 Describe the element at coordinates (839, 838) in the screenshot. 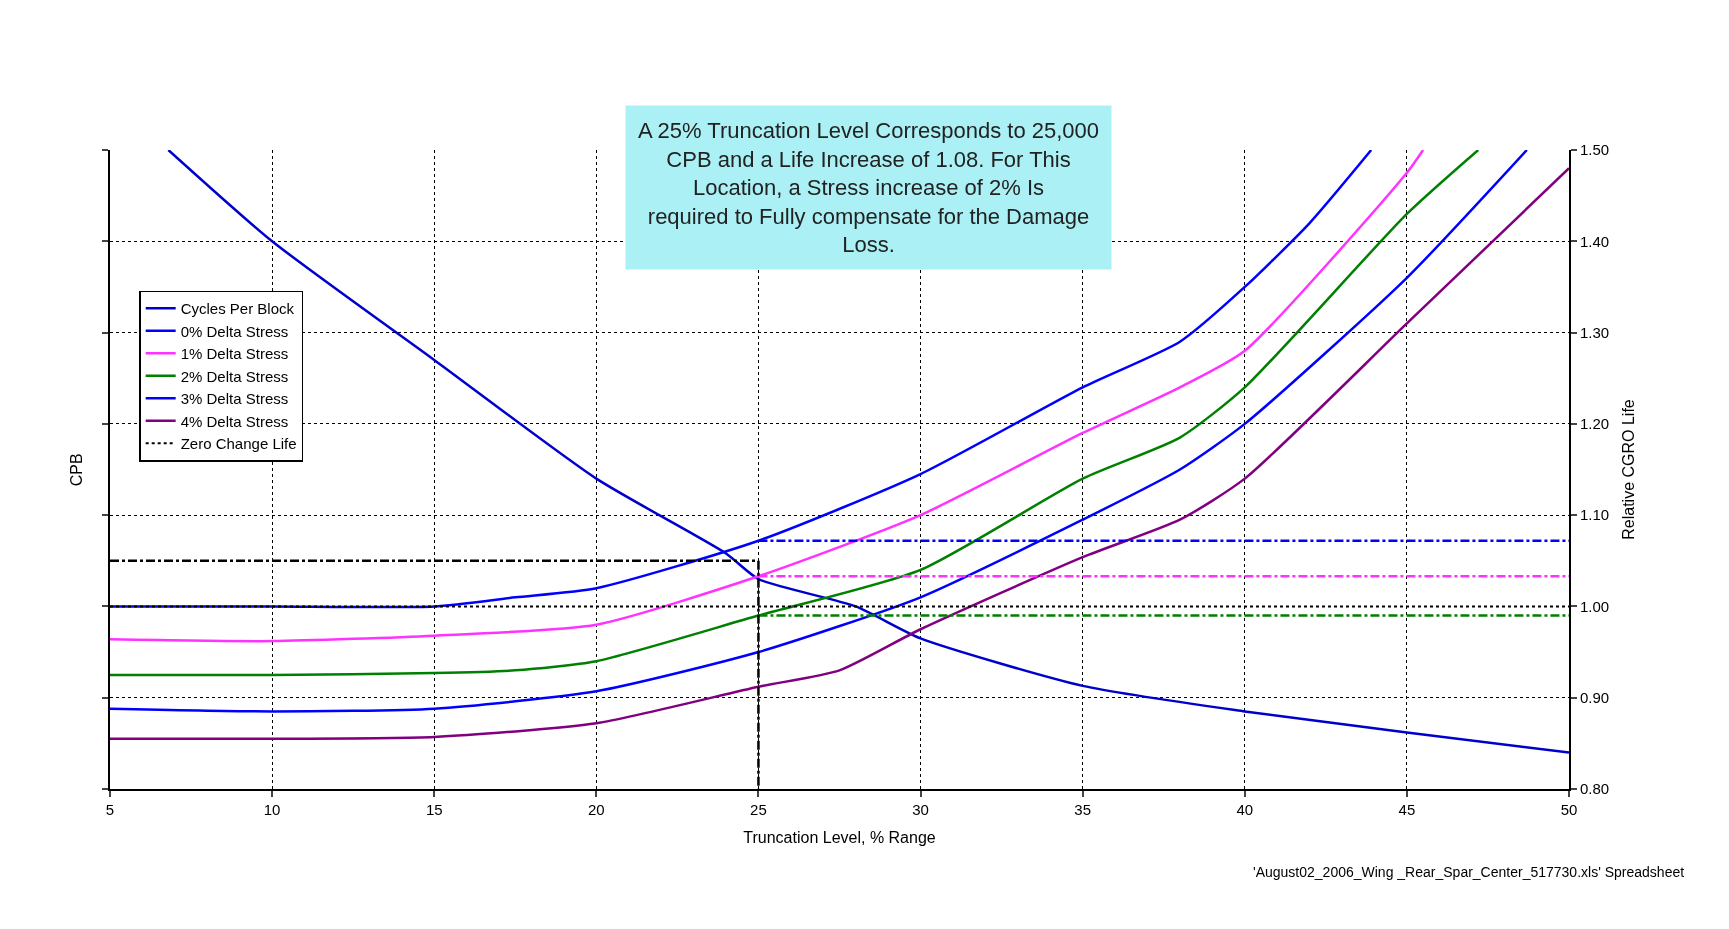

I see `x-axis-title: Truncation Level, % Range` at that location.